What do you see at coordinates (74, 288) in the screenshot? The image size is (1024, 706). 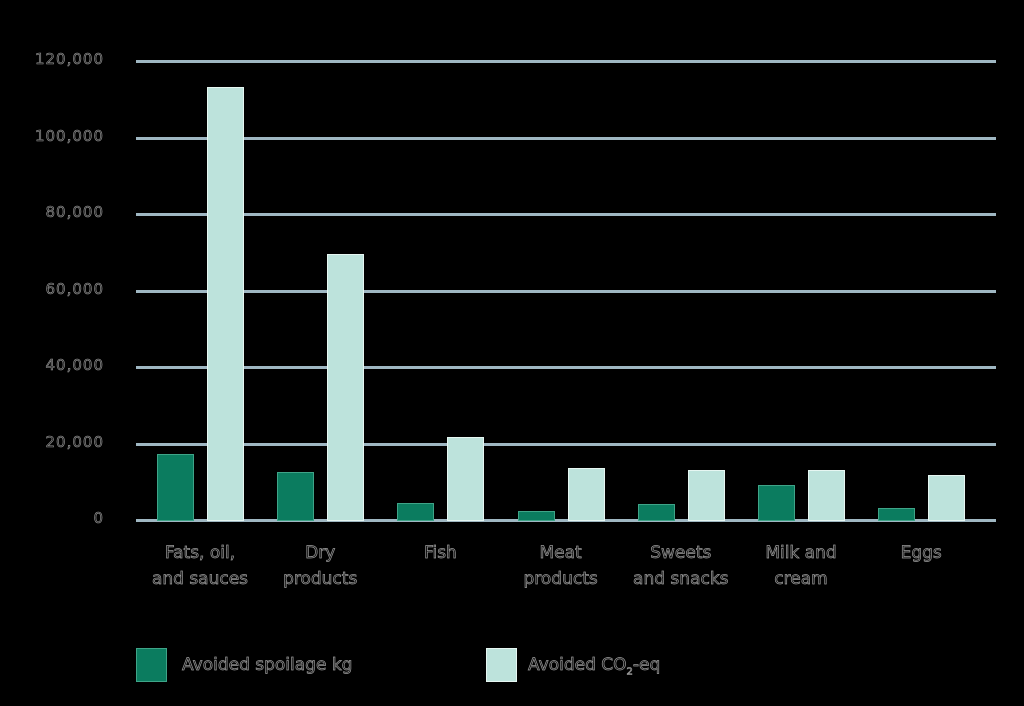 I see `y-tick-label: 60,000` at bounding box center [74, 288].